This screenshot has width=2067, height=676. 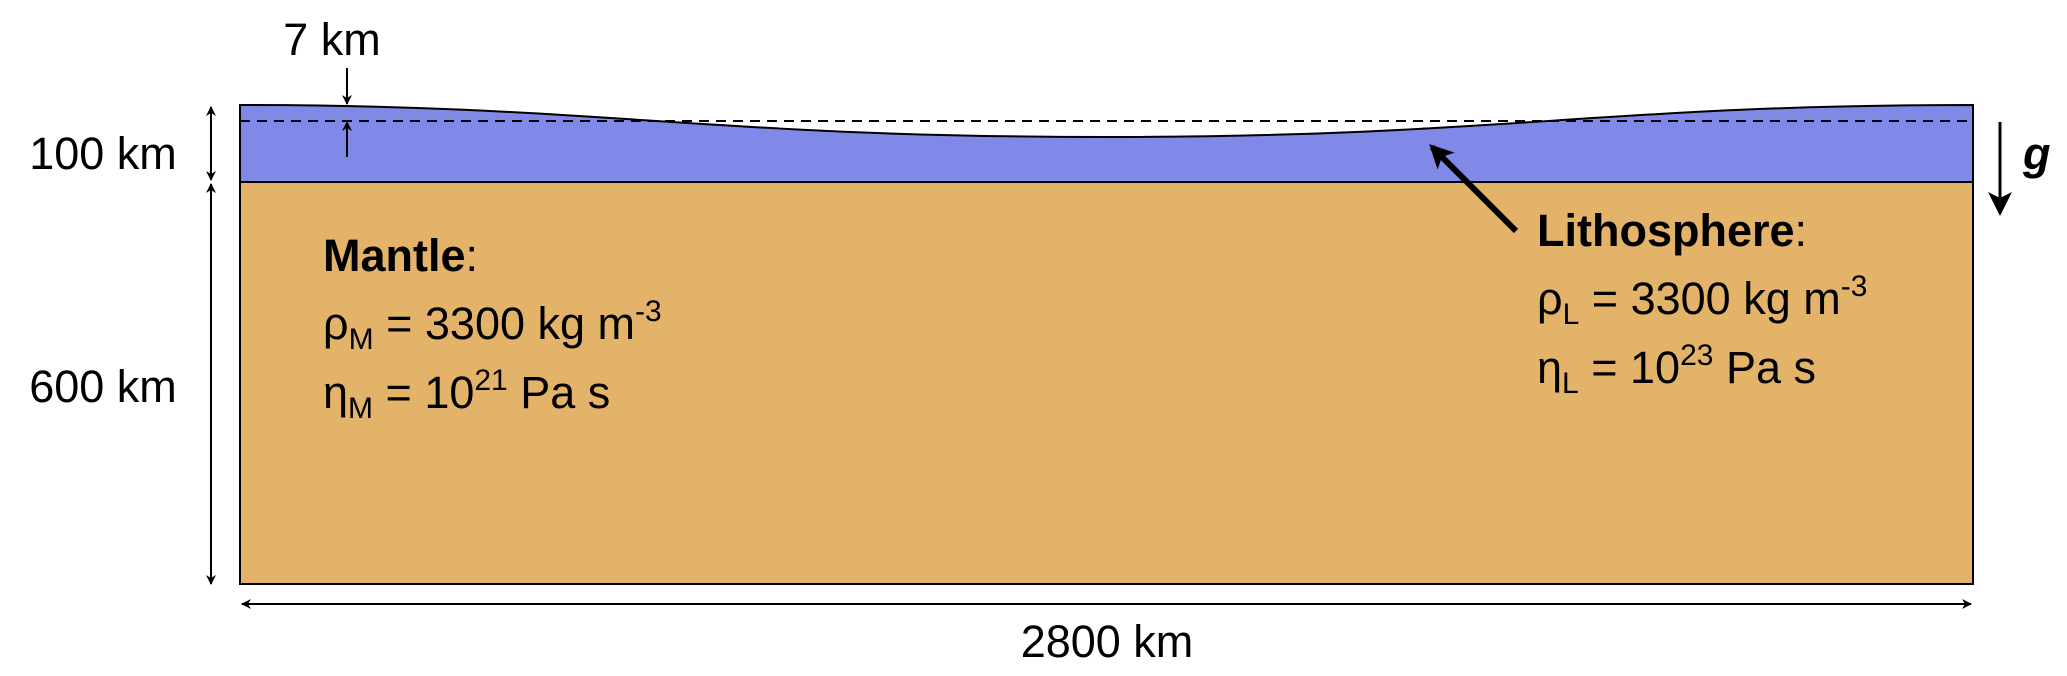 I want to click on pointer-arrow, so click(x=1474, y=189).